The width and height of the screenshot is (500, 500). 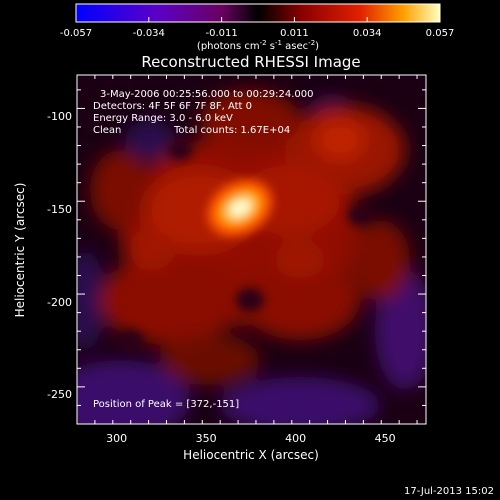 I want to click on colorbar-tick-label: 0.034, so click(x=367, y=33).